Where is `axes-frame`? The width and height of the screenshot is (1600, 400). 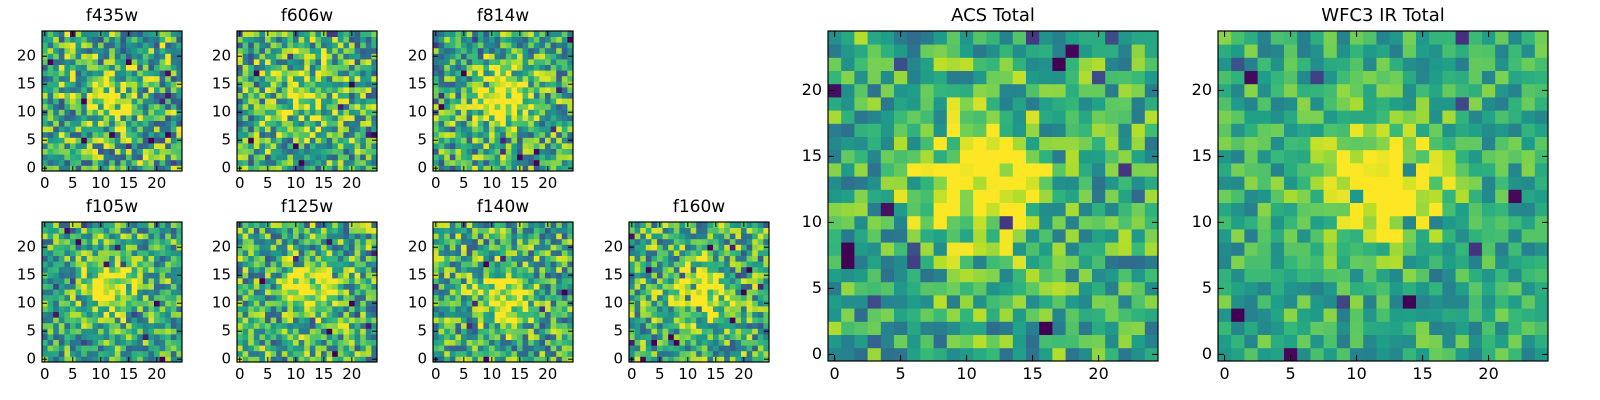 axes-frame is located at coordinates (503, 101).